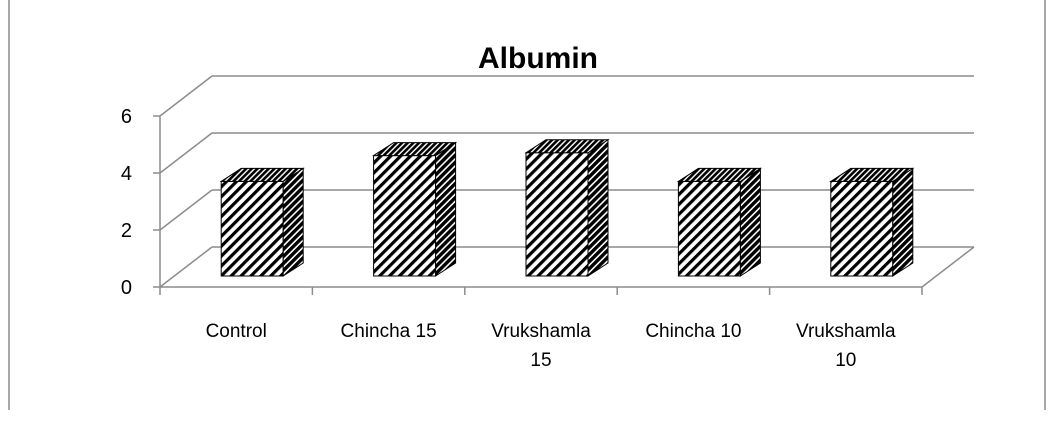  I want to click on x-tick-label: Chincha 15, so click(389, 331).